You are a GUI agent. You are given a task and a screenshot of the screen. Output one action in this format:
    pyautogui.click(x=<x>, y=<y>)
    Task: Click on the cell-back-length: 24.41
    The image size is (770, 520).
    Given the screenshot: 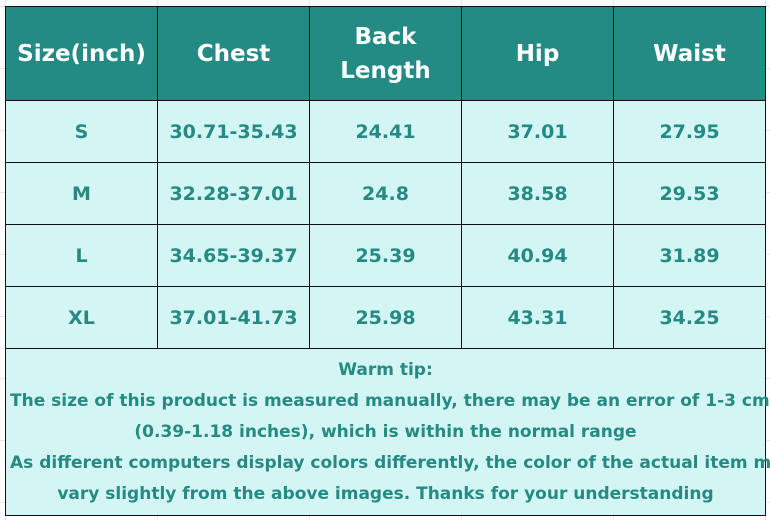 What is the action you would take?
    pyautogui.click(x=385, y=131)
    